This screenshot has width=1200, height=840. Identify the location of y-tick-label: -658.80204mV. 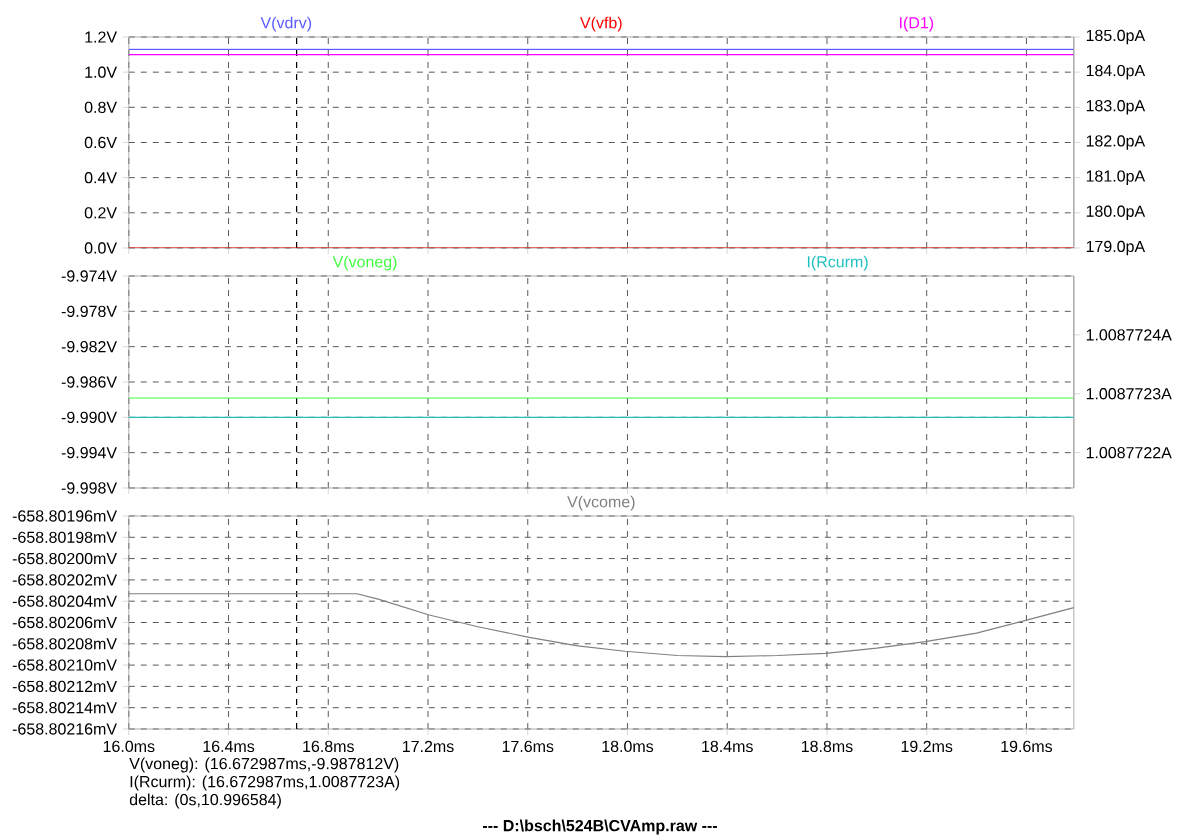
(64, 601).